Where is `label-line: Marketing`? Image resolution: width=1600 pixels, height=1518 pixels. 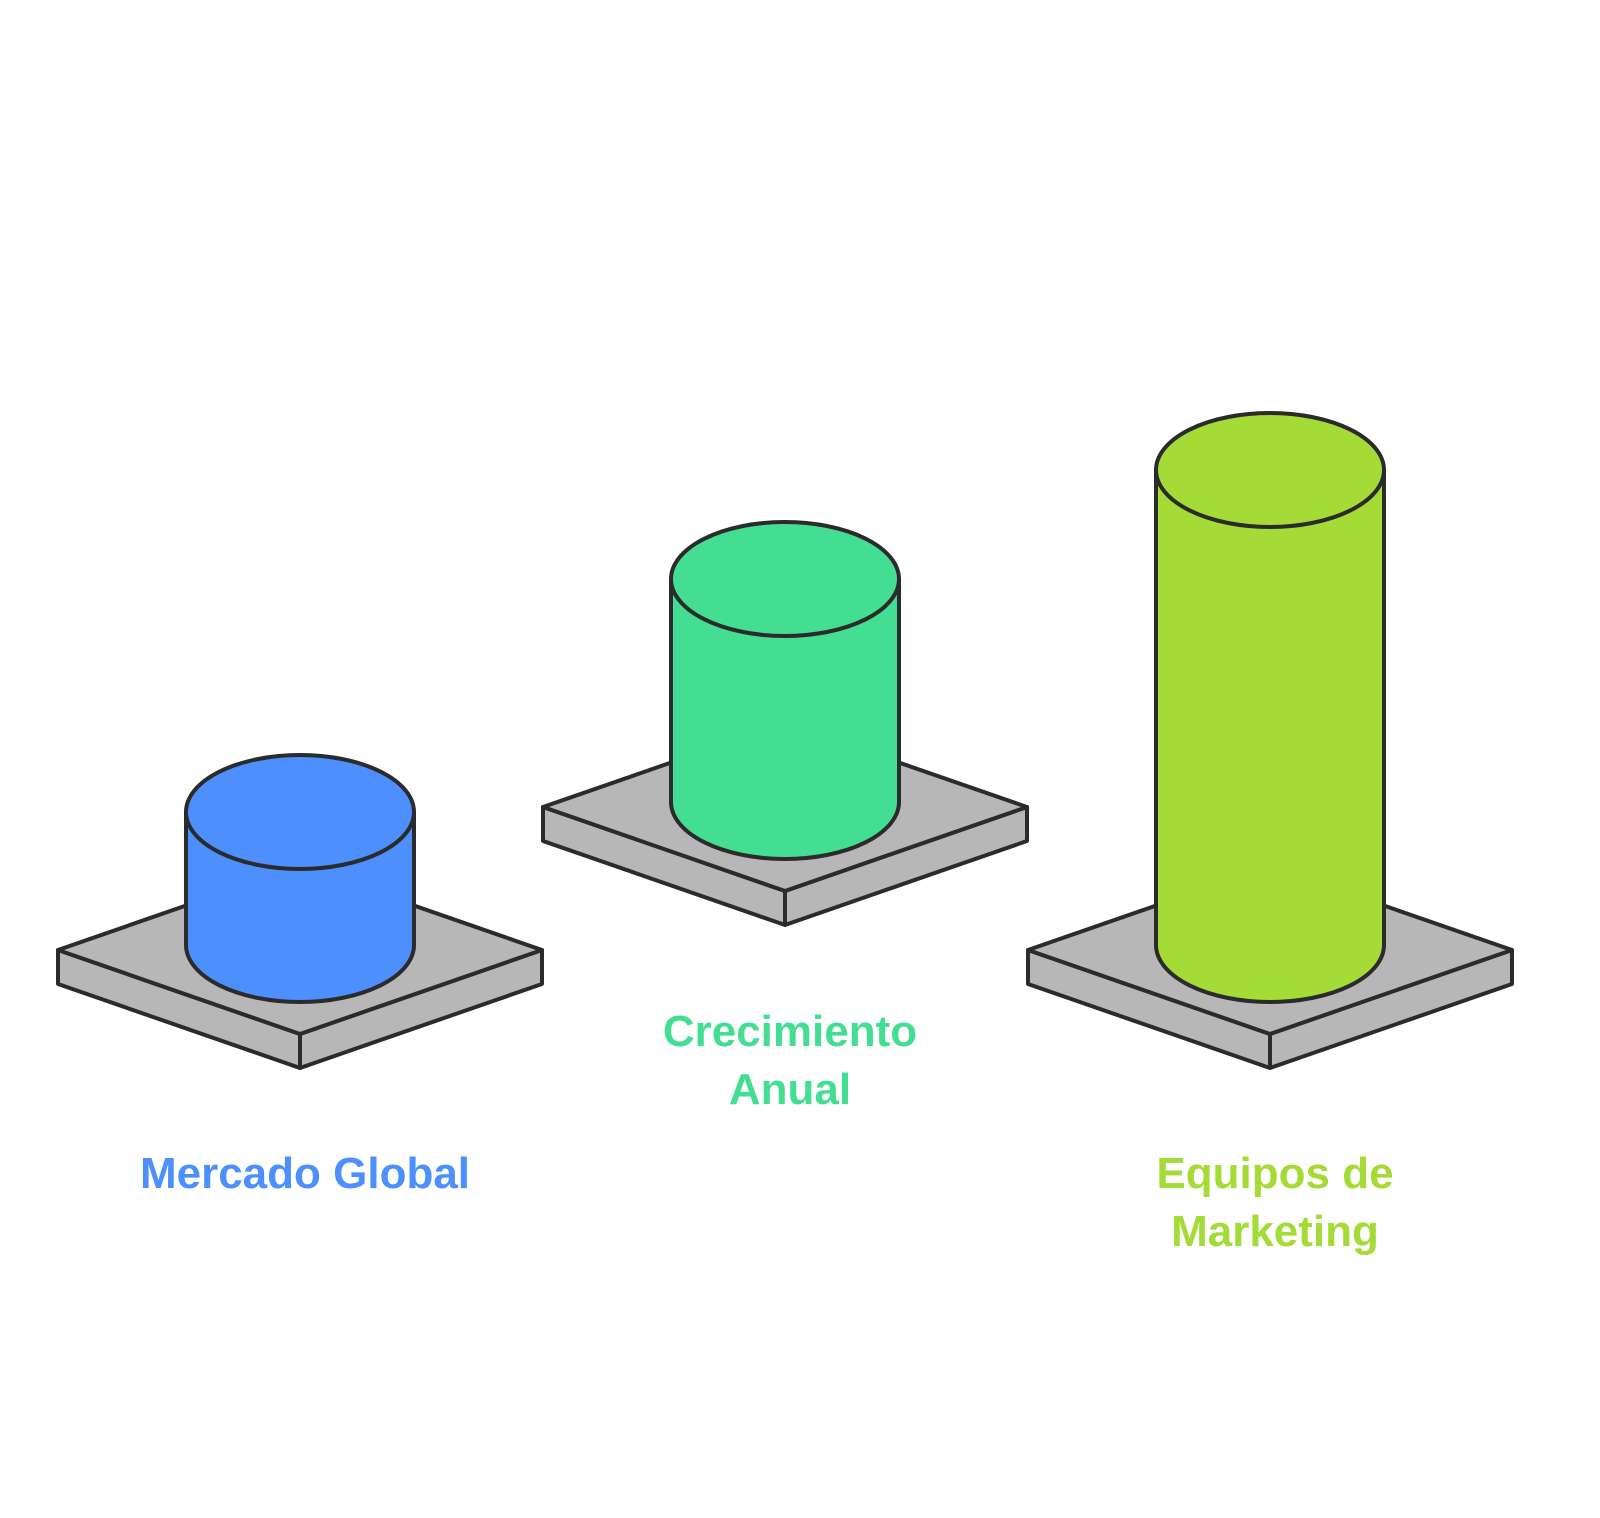
label-line: Marketing is located at coordinates (1275, 1231).